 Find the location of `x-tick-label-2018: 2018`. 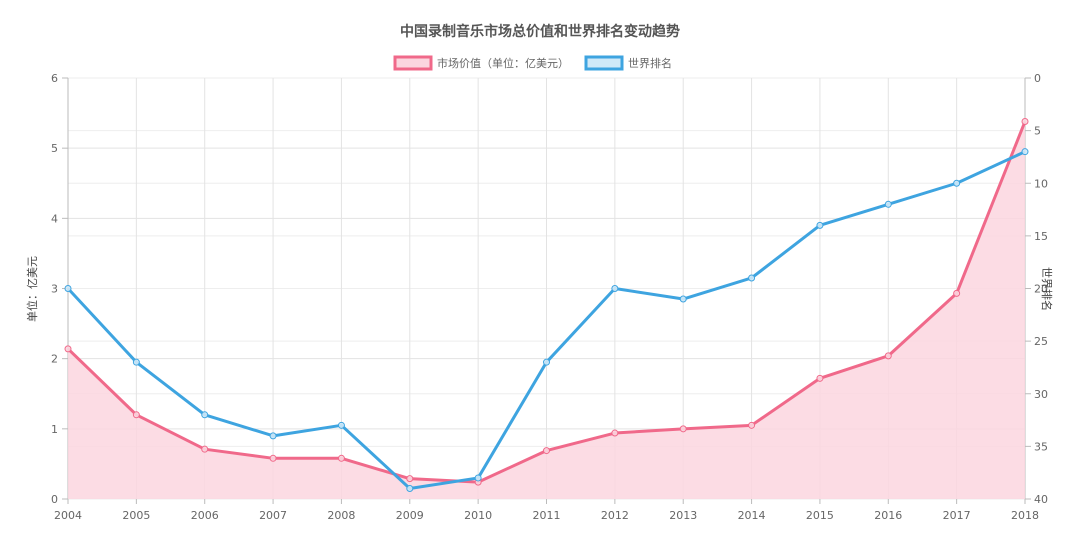

x-tick-label-2018: 2018 is located at coordinates (1025, 515).